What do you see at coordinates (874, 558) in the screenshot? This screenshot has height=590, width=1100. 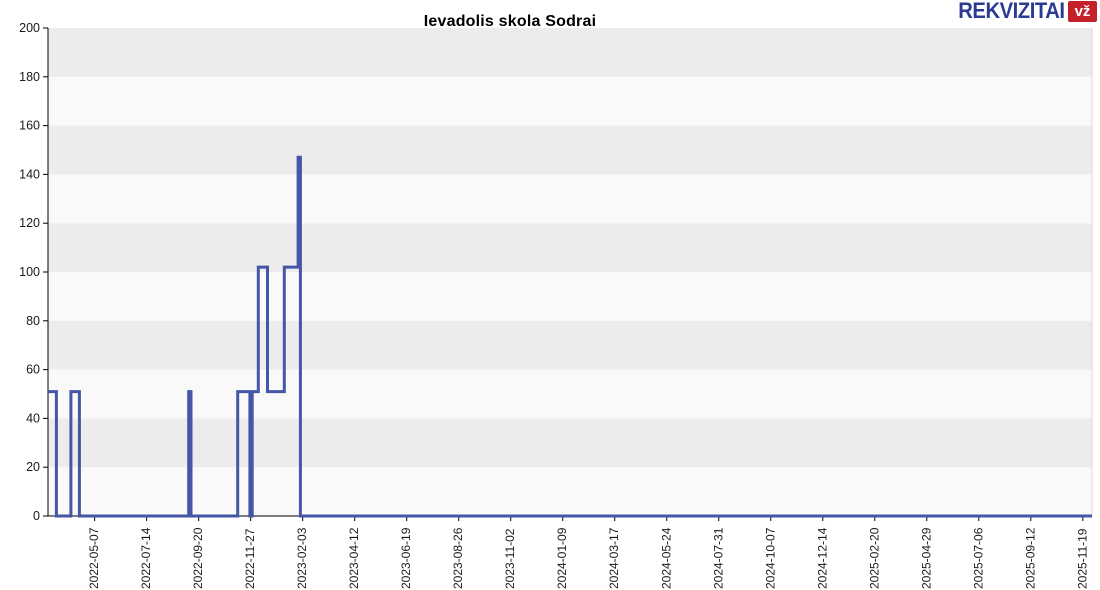 I see `x-tick-label: 2025-02-20` at bounding box center [874, 558].